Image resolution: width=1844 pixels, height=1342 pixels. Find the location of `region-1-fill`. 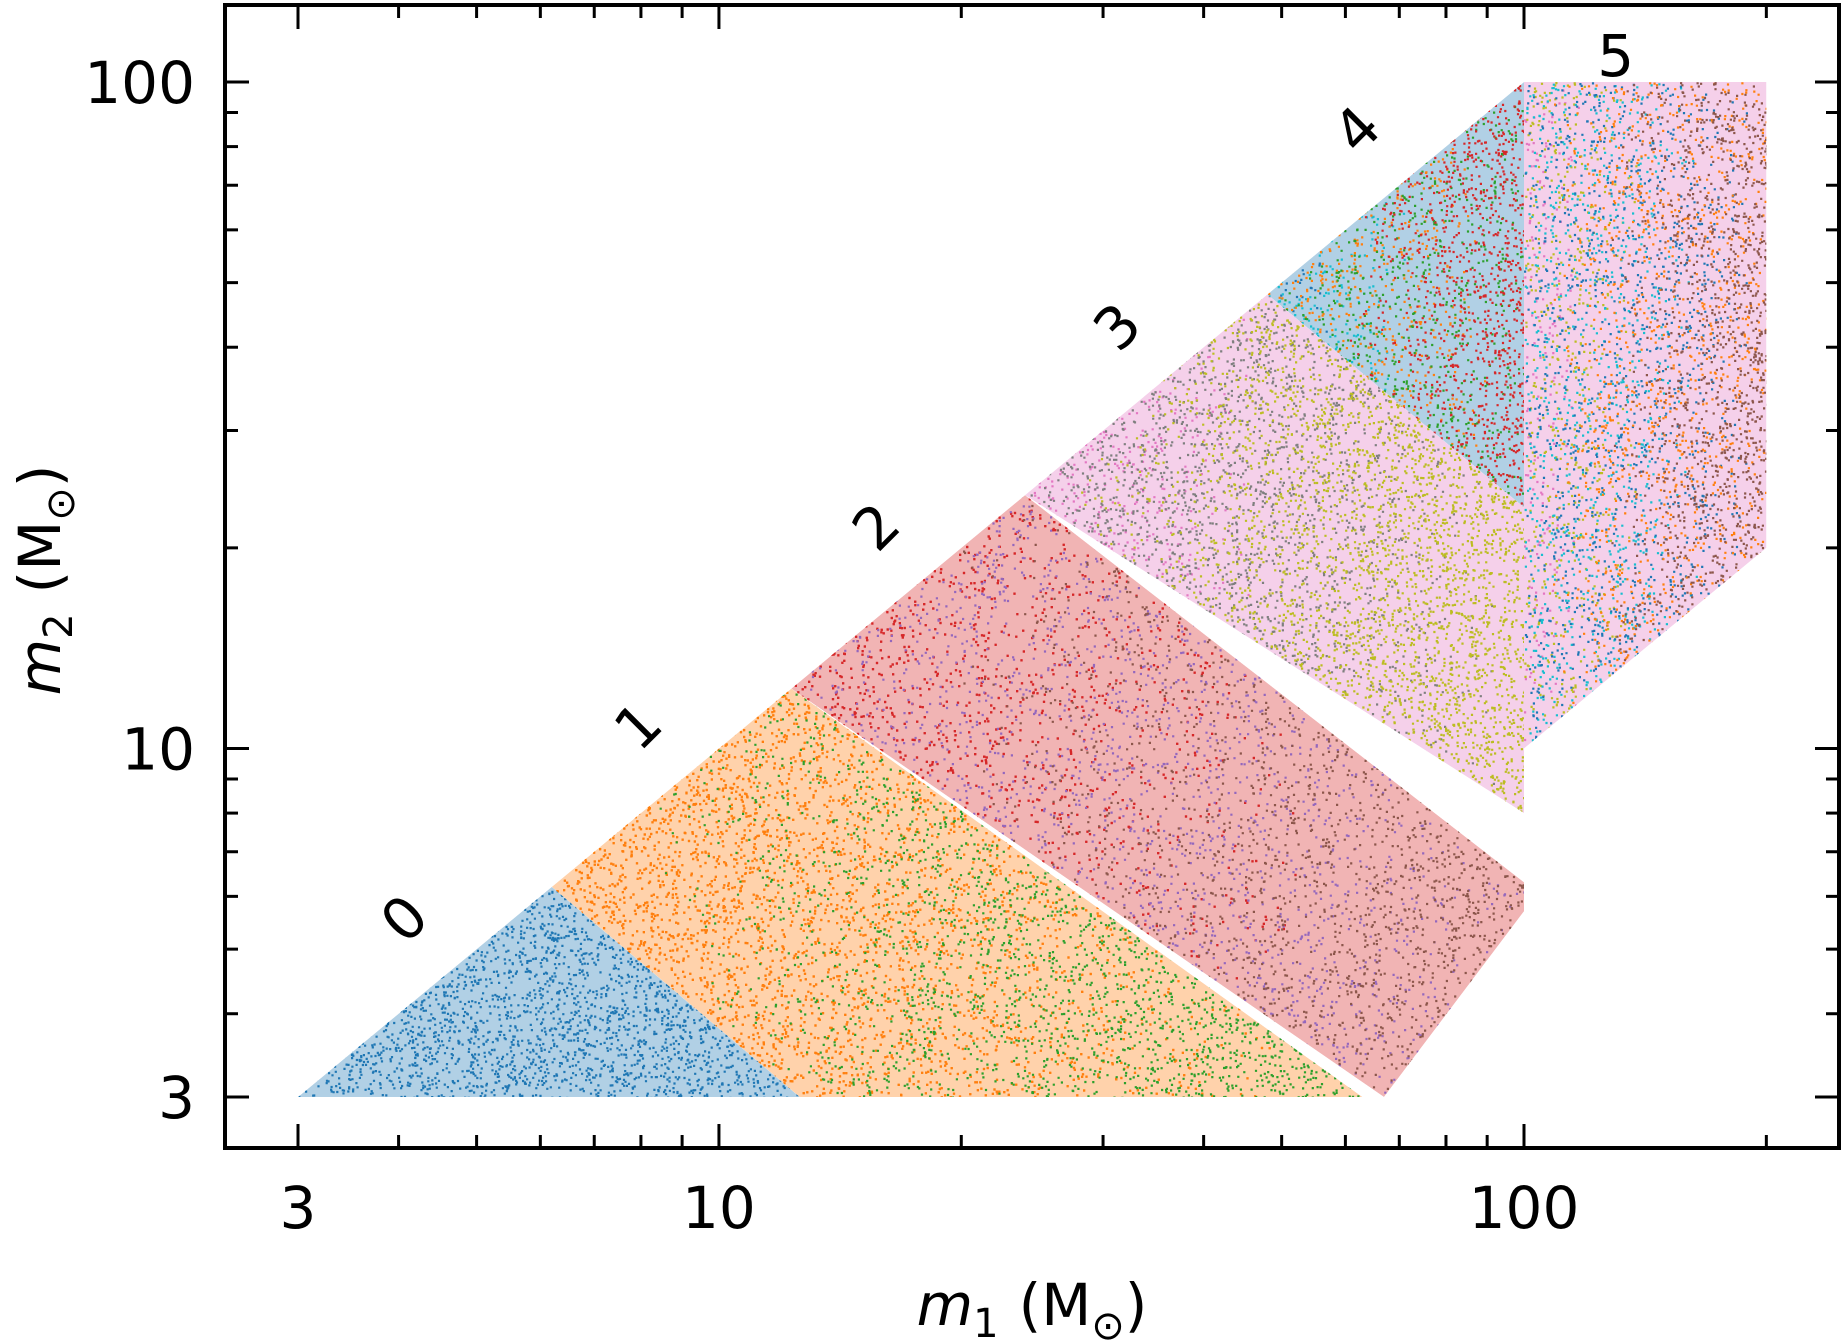

region-1-fill is located at coordinates (957, 892).